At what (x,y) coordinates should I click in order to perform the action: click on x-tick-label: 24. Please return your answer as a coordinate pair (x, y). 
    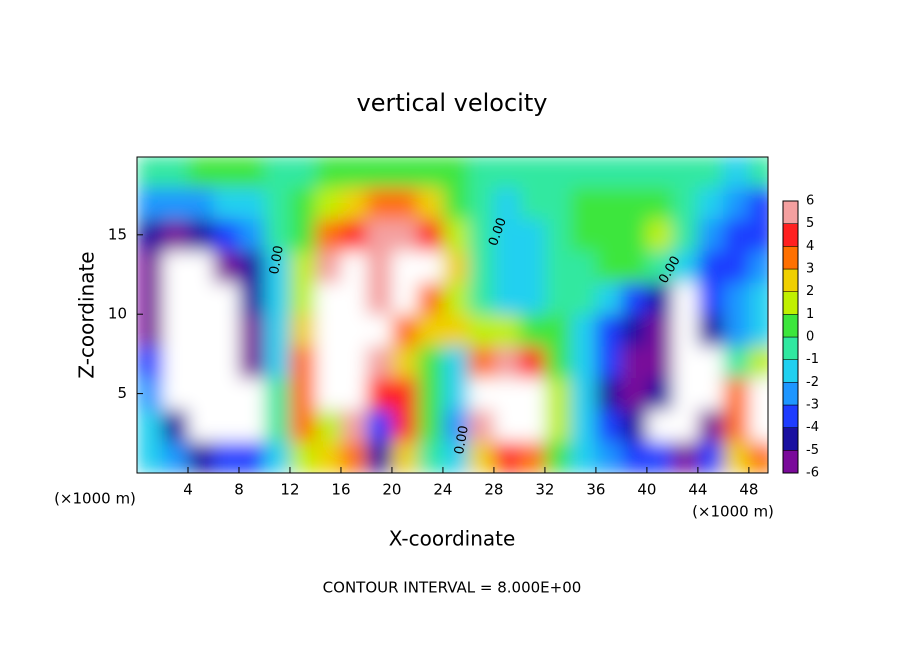
    Looking at the image, I should click on (442, 490).